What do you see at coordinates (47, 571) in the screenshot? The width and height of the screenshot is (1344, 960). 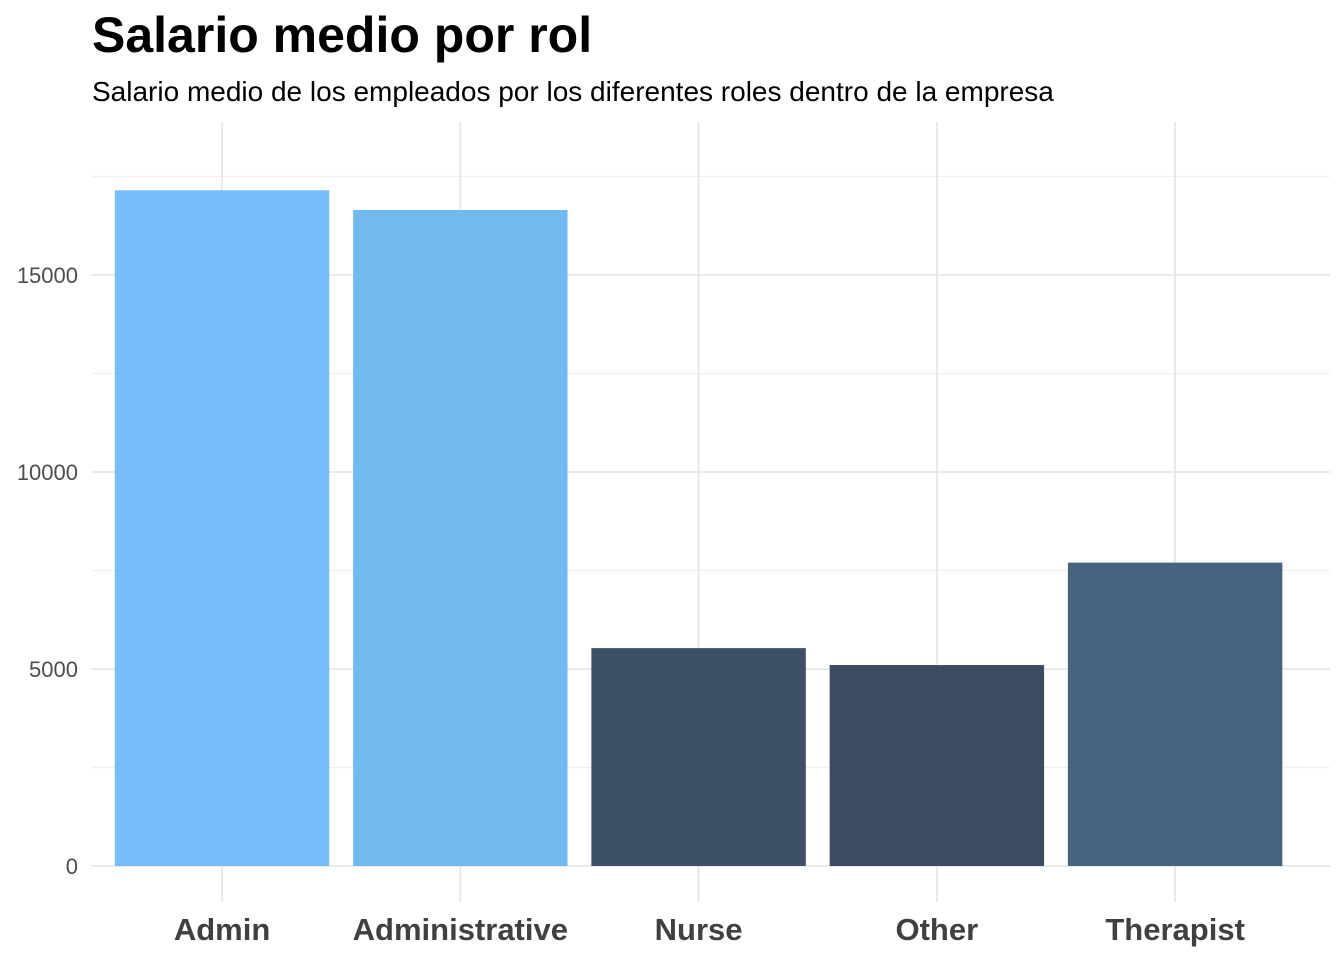 I see `y-axis-ticks: 0 5000 10000 15000` at bounding box center [47, 571].